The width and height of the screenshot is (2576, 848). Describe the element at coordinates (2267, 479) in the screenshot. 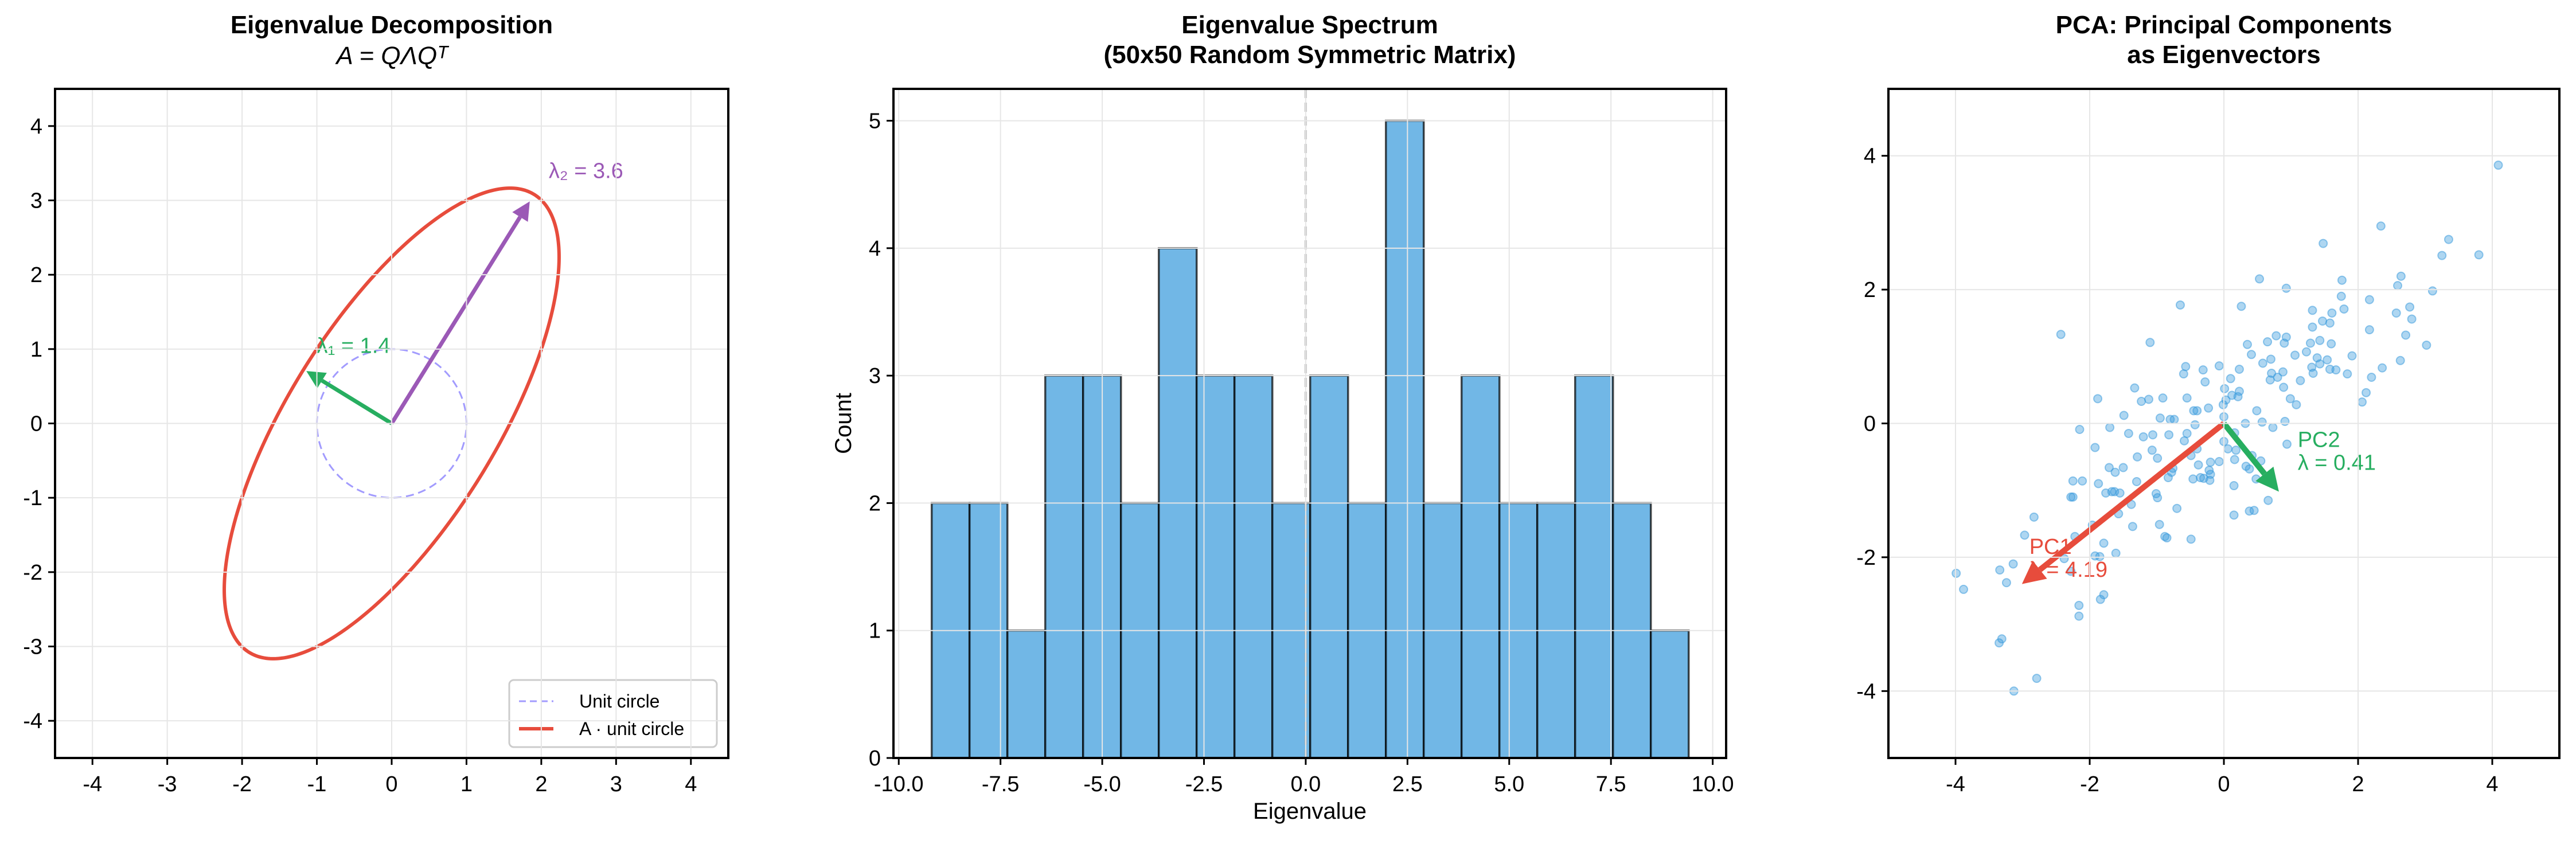

I see `pc-arrow-2-head` at that location.